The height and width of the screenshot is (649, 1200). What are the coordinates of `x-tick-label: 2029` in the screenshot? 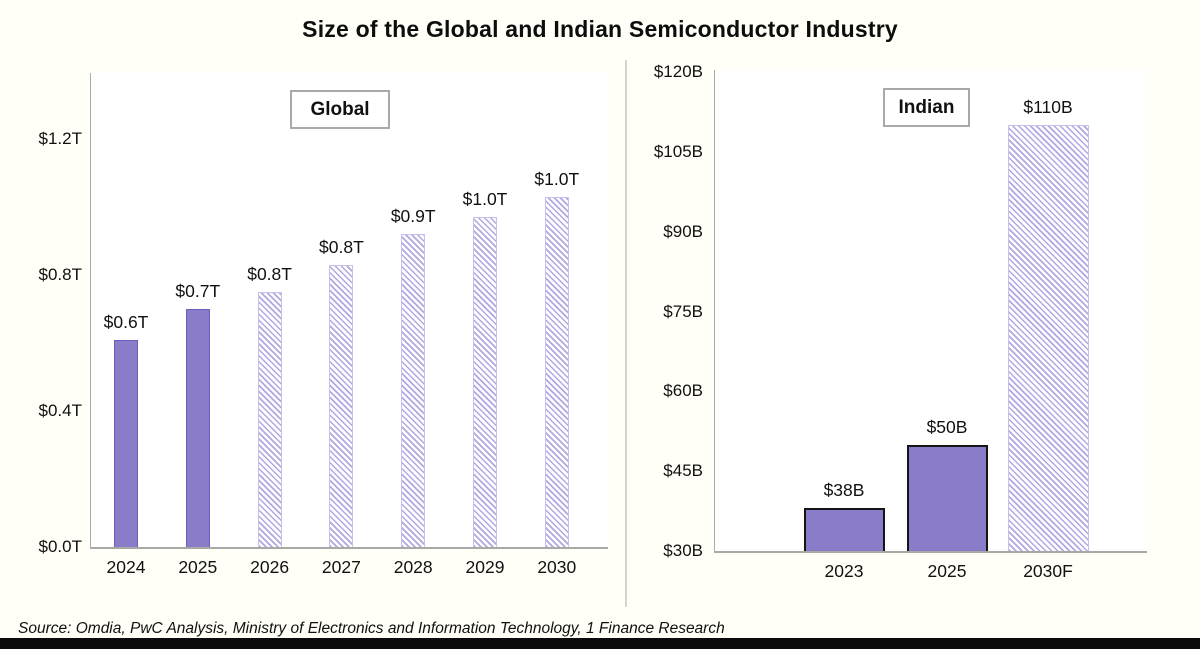 It's located at (485, 567).